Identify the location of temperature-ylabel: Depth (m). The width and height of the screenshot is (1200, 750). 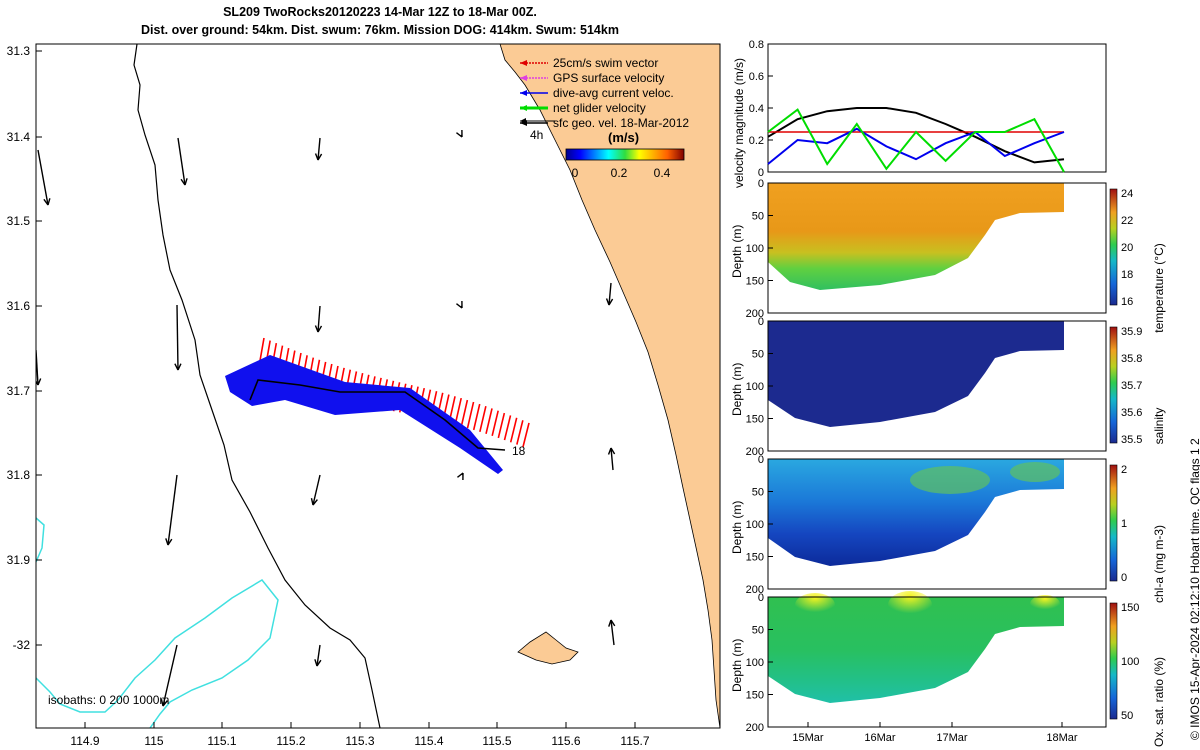
(737, 251).